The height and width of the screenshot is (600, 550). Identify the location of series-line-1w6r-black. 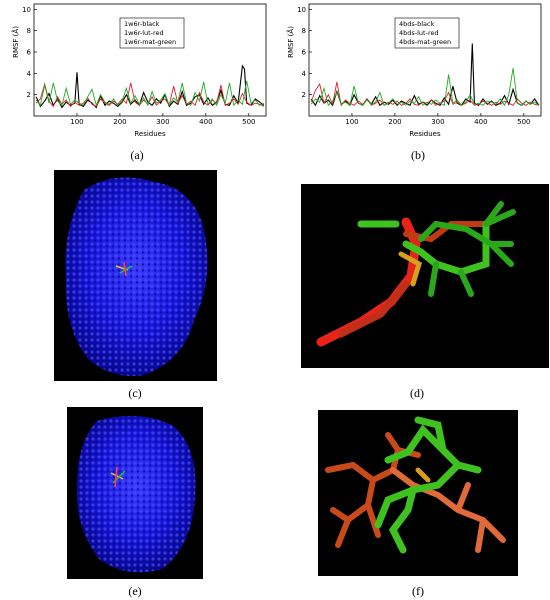
(150, 86).